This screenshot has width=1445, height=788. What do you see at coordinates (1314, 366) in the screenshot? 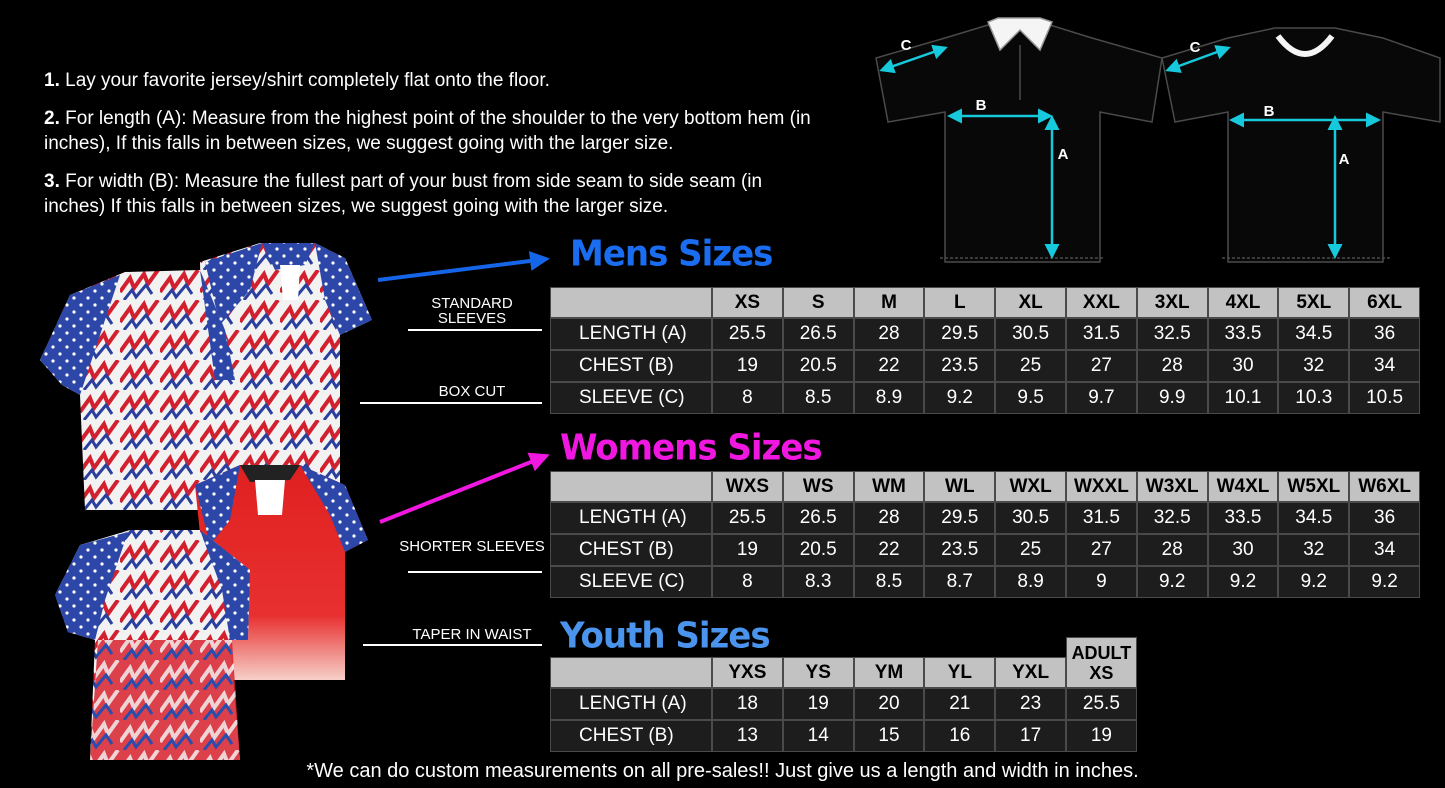
I see `value-cell: 32` at bounding box center [1314, 366].